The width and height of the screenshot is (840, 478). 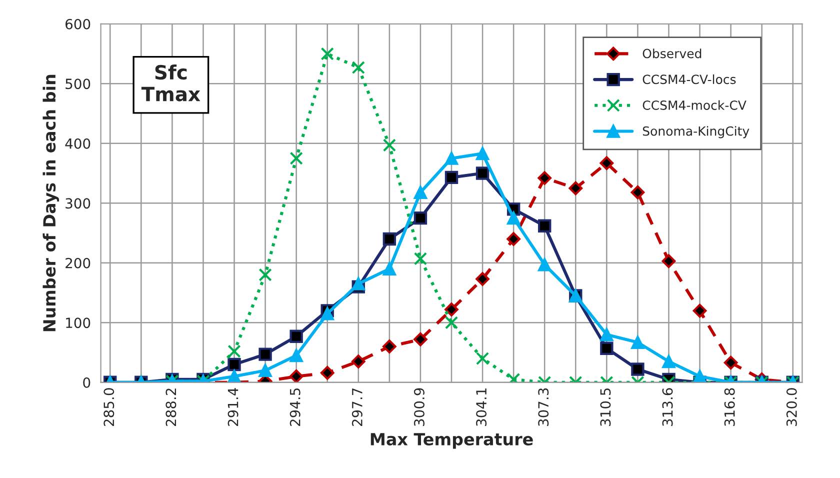 What do you see at coordinates (78, 203) in the screenshot?
I see `y-tick-label: 300` at bounding box center [78, 203].